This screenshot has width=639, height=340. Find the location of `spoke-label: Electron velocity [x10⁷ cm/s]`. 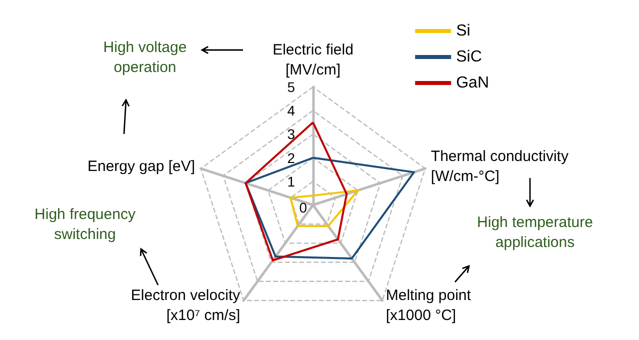

spoke-label: Electron velocity [x10⁷ cm/s] is located at coordinates (185, 305).